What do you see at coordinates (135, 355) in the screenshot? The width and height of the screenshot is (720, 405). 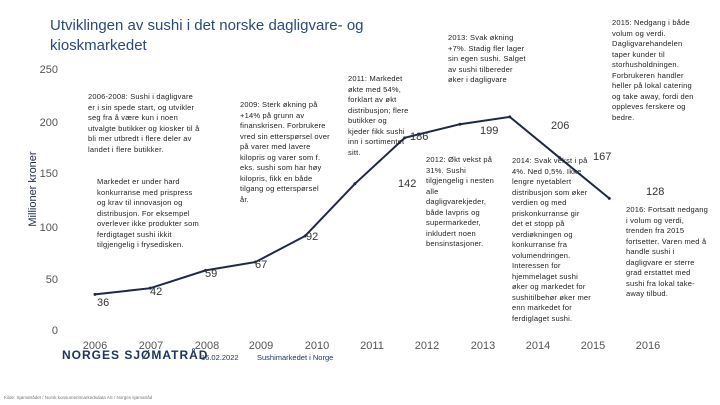 I see `brand-logo-text: NORGES SJØMATRÅD` at bounding box center [135, 355].